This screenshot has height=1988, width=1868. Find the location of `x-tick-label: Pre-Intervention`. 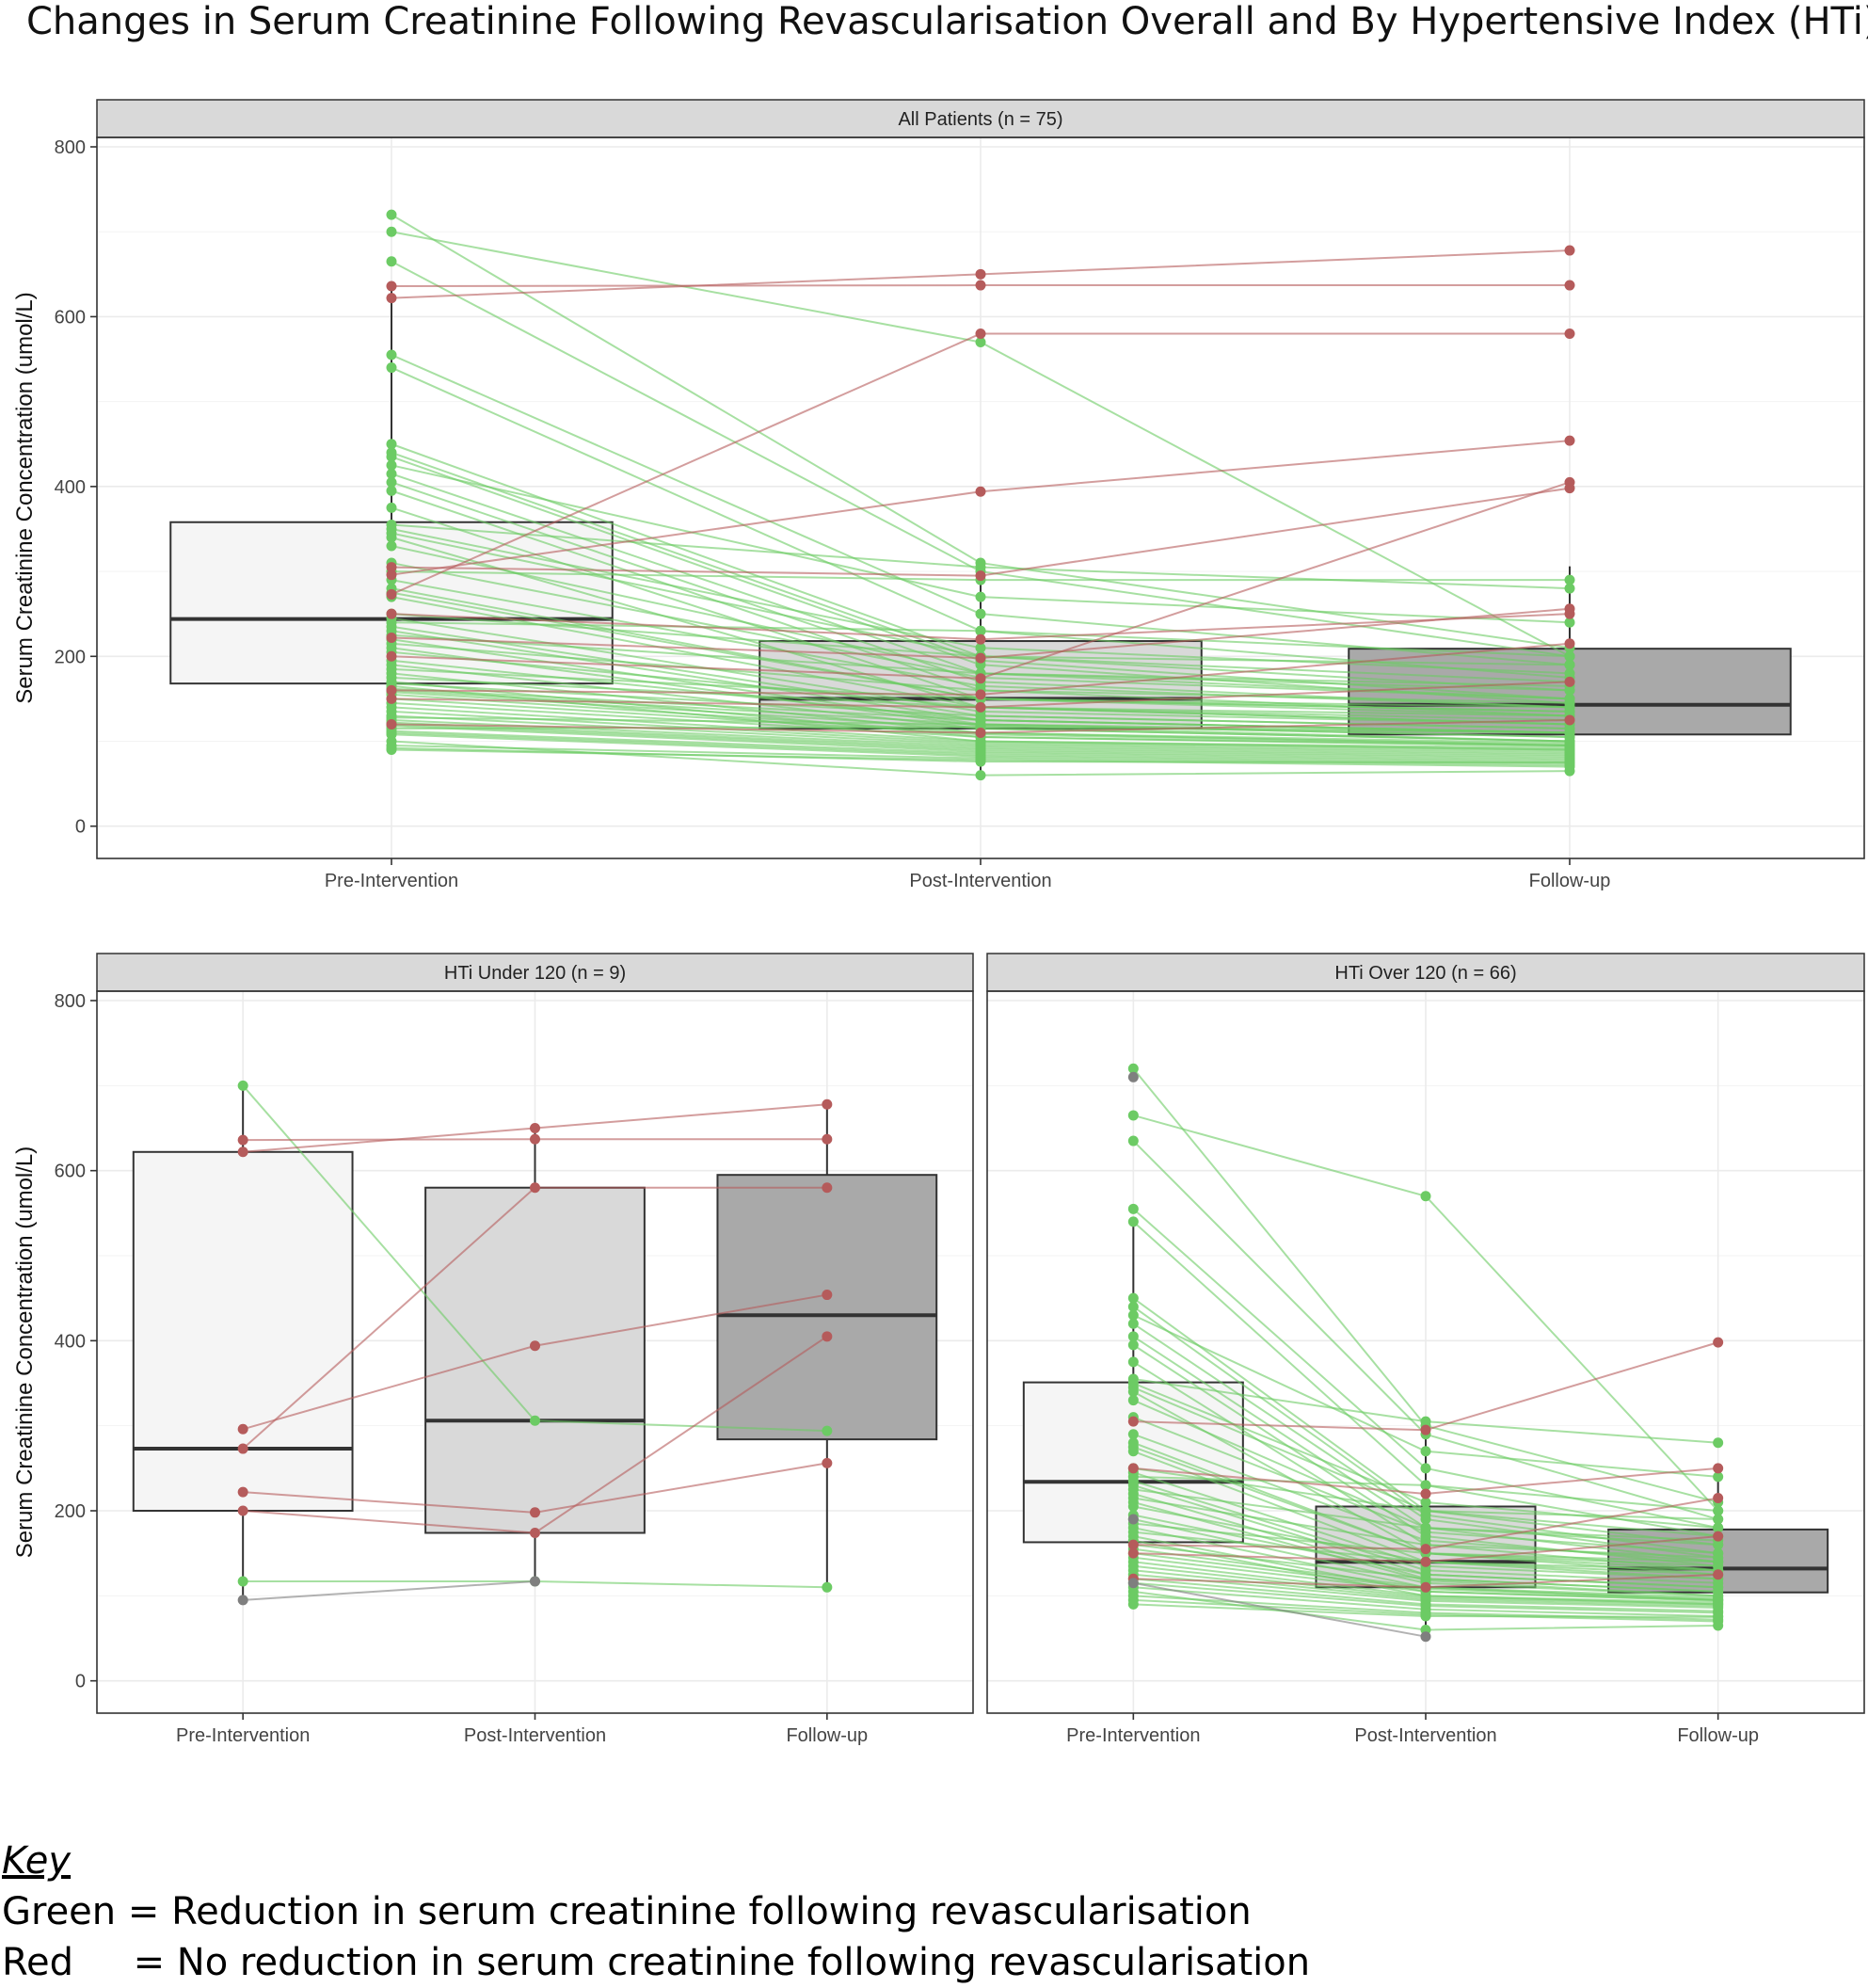

x-tick-label: Pre-Intervention is located at coordinates (391, 881).